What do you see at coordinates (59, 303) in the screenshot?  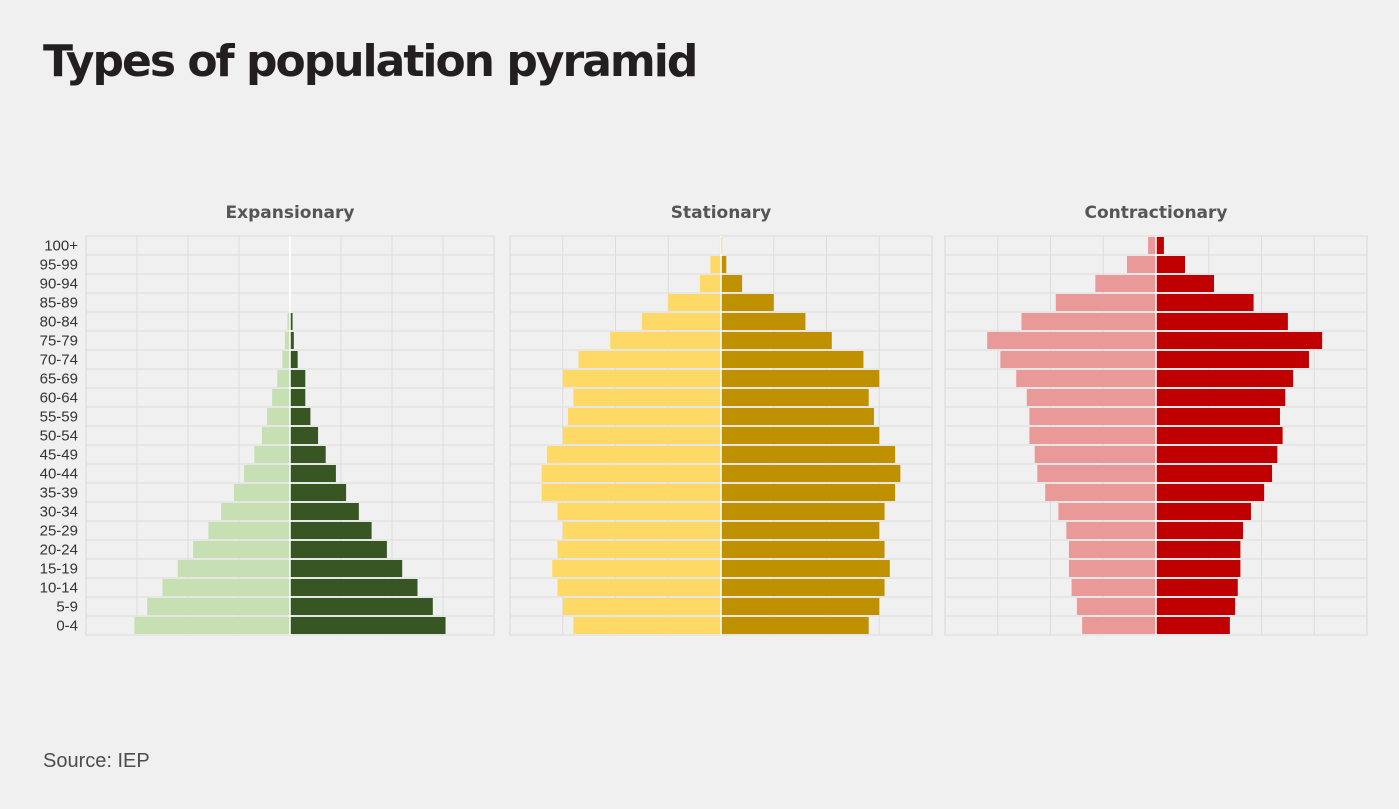 I see `age-tick-label: 85-89` at bounding box center [59, 303].